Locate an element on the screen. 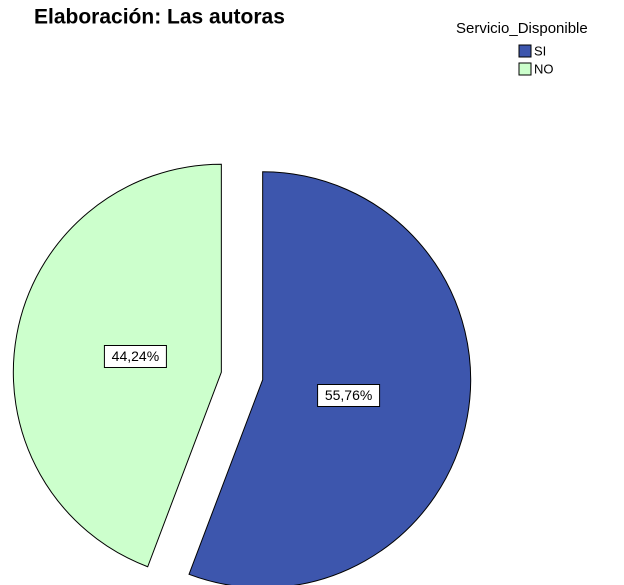  chart-title: Elaboración: Las autoras is located at coordinates (159, 17).